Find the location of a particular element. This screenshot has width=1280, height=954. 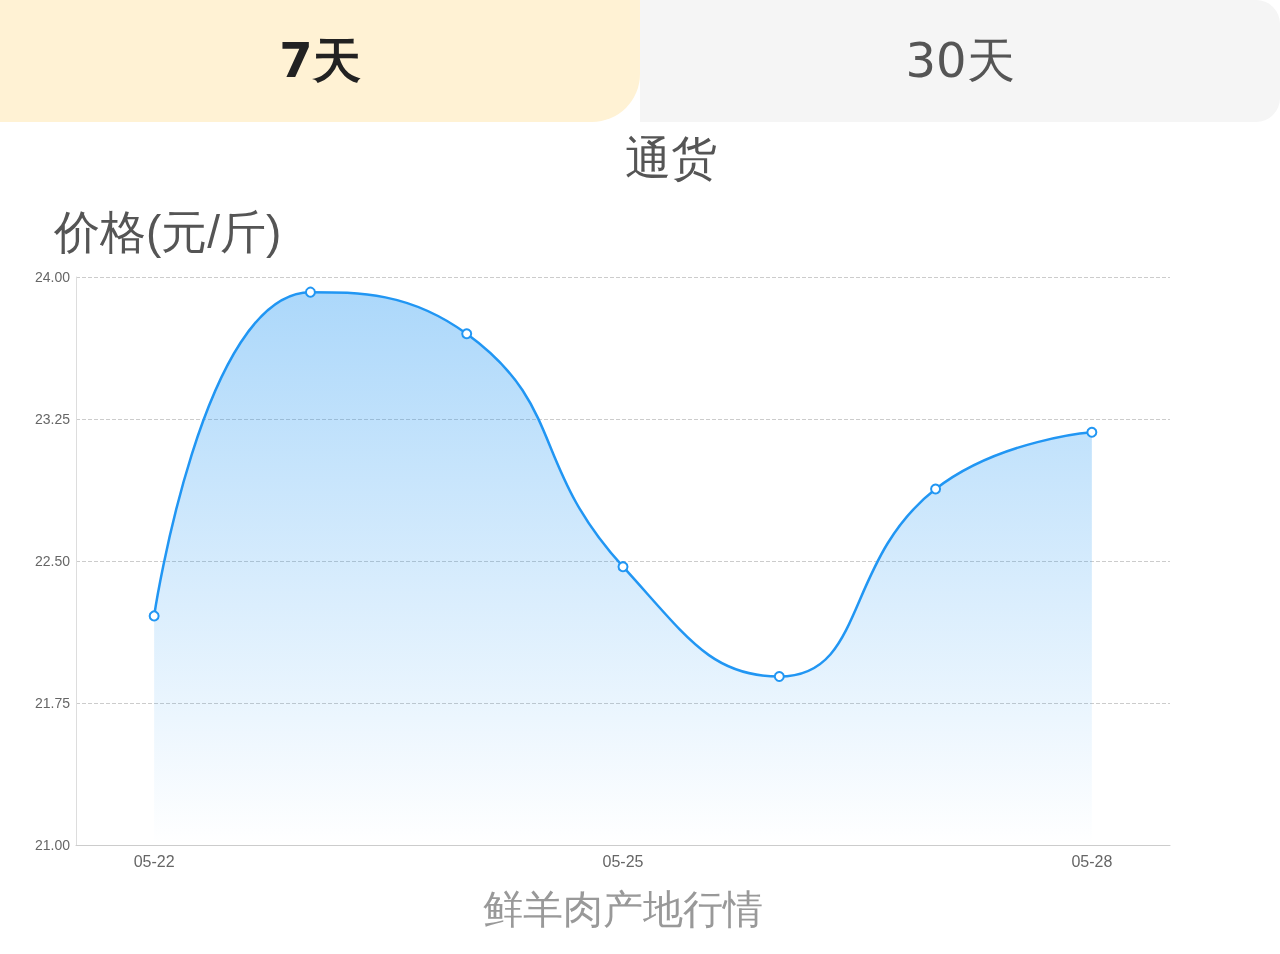

tab: 30天 is located at coordinates (960, 61).